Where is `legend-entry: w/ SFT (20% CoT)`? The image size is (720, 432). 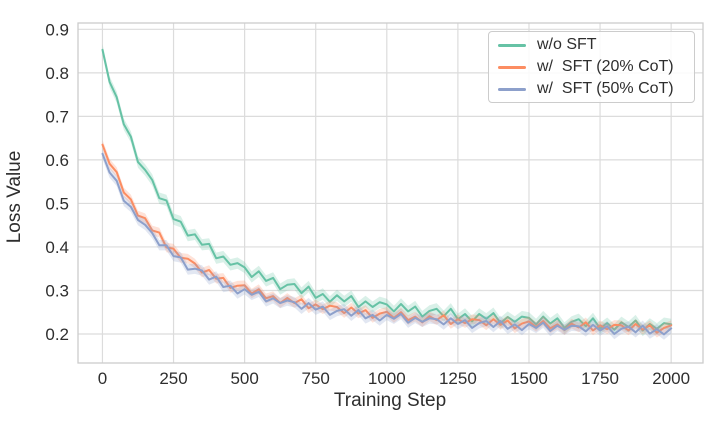
legend-entry: w/ SFT (20% CoT) is located at coordinates (591, 67).